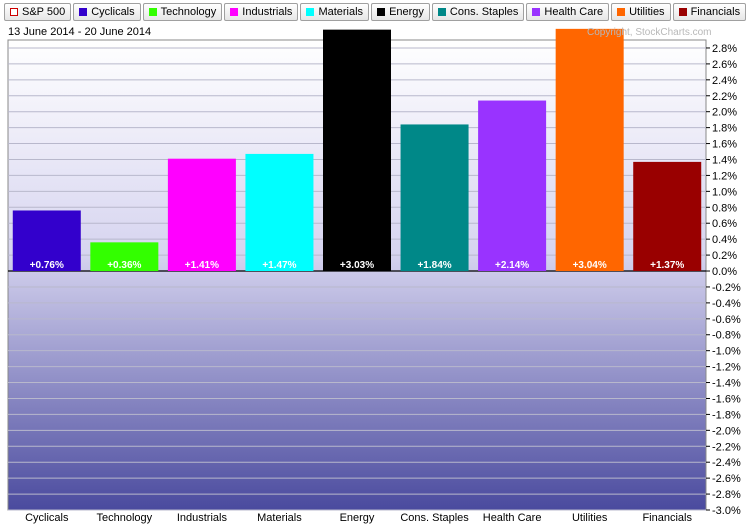 This screenshot has height=527, width=750. What do you see at coordinates (724, 129) in the screenshot?
I see `y-tick-label: 1.8%` at bounding box center [724, 129].